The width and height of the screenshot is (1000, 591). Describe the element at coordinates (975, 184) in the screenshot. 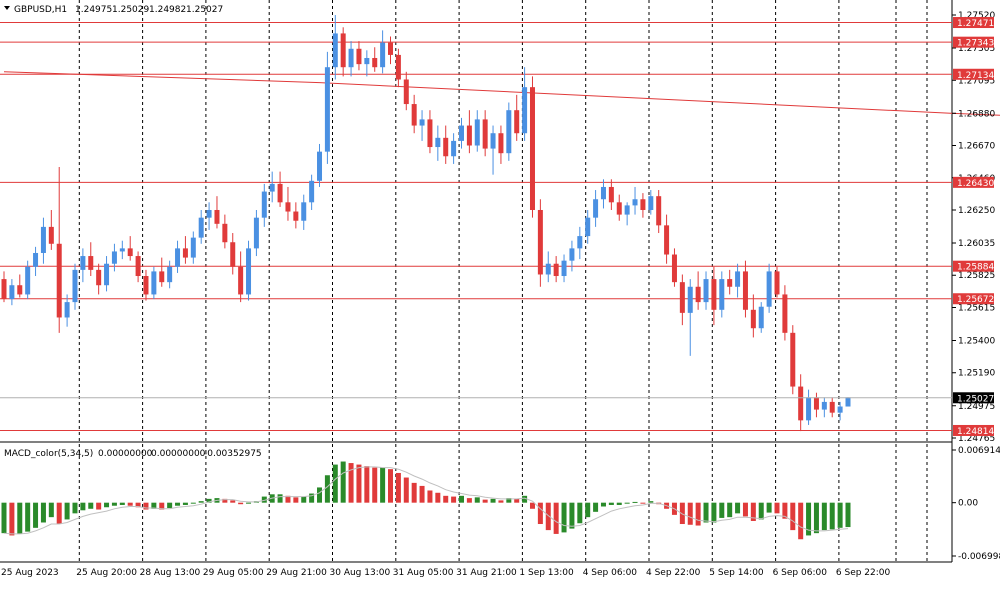

I see `level-tag-label: 1.26430` at that location.